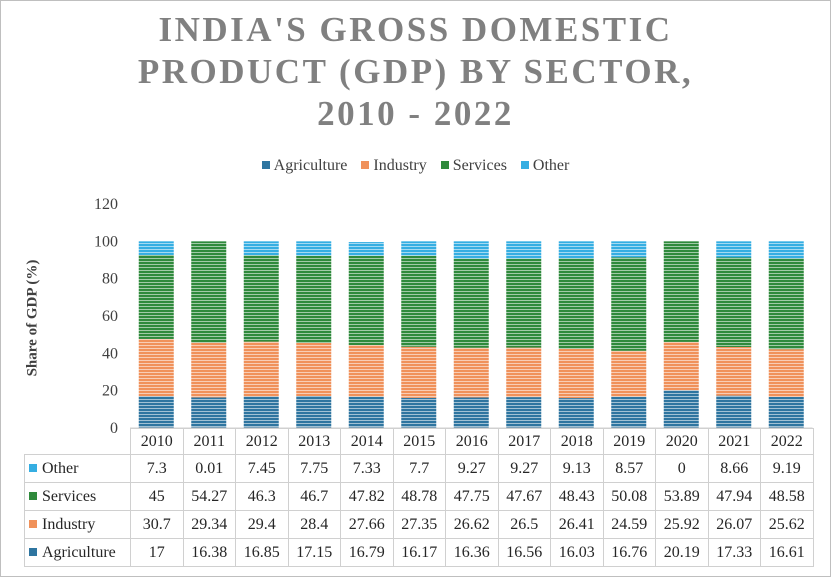 The width and height of the screenshot is (831, 577). I want to click on bar-agriculture-2013, so click(314, 411).